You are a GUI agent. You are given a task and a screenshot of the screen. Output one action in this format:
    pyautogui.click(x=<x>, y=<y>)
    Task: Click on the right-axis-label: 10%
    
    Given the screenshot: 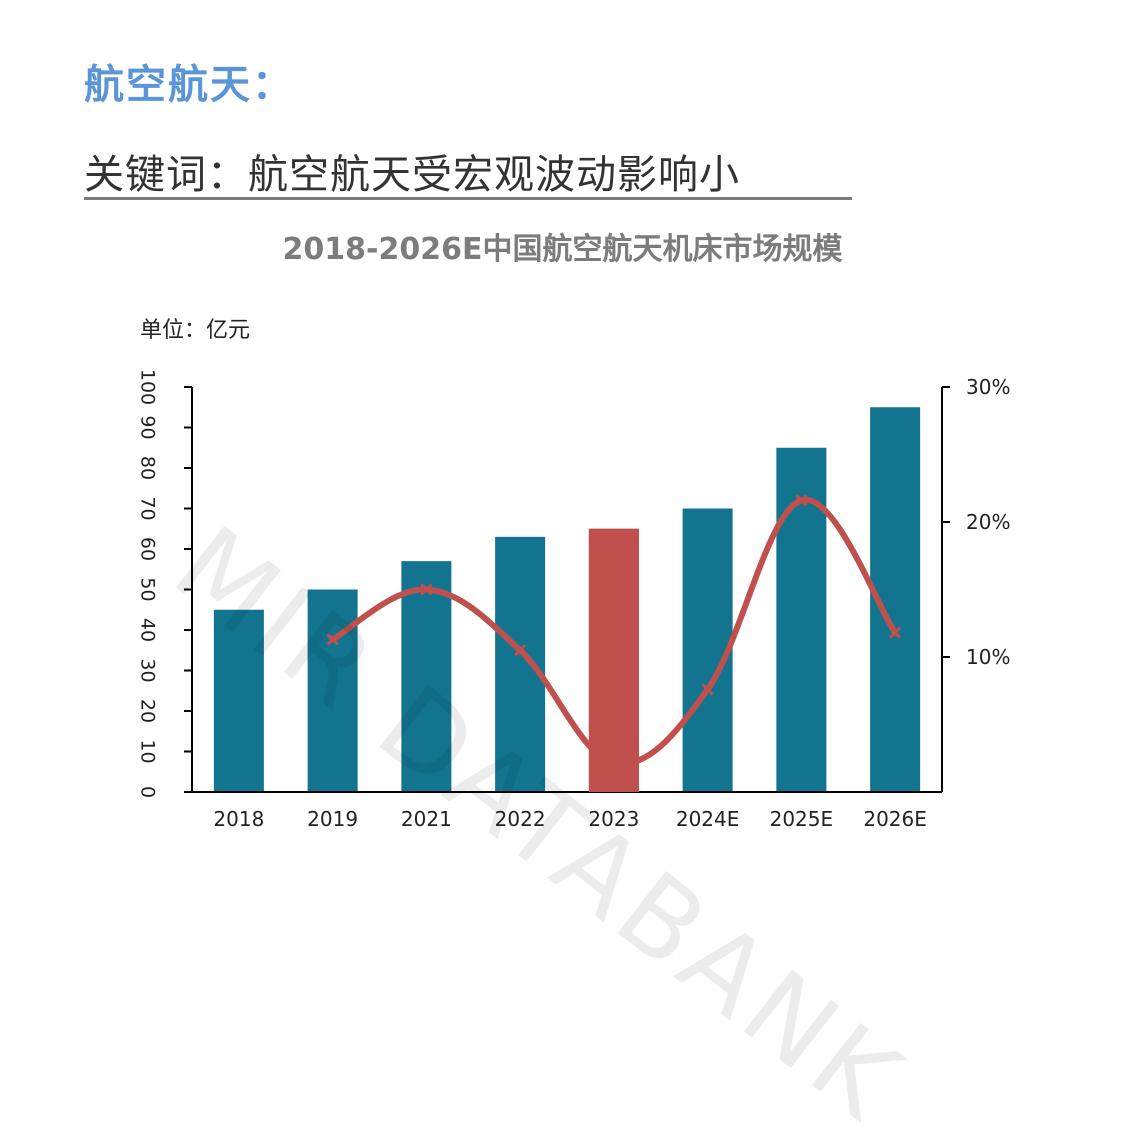 What is the action you would take?
    pyautogui.click(x=988, y=657)
    